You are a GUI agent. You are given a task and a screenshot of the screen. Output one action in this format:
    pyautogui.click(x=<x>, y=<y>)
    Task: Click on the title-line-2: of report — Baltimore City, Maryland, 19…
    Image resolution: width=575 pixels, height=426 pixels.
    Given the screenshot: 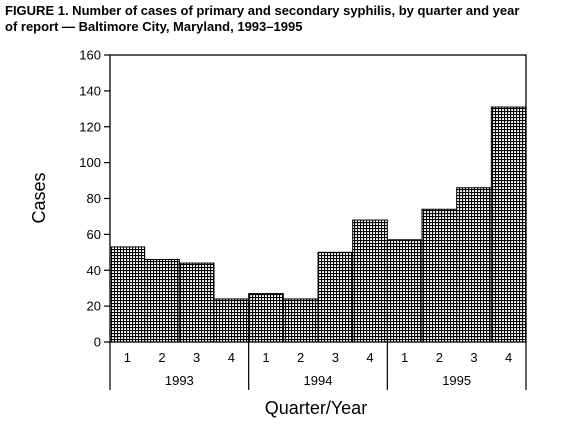 What is the action you would take?
    pyautogui.click(x=154, y=26)
    